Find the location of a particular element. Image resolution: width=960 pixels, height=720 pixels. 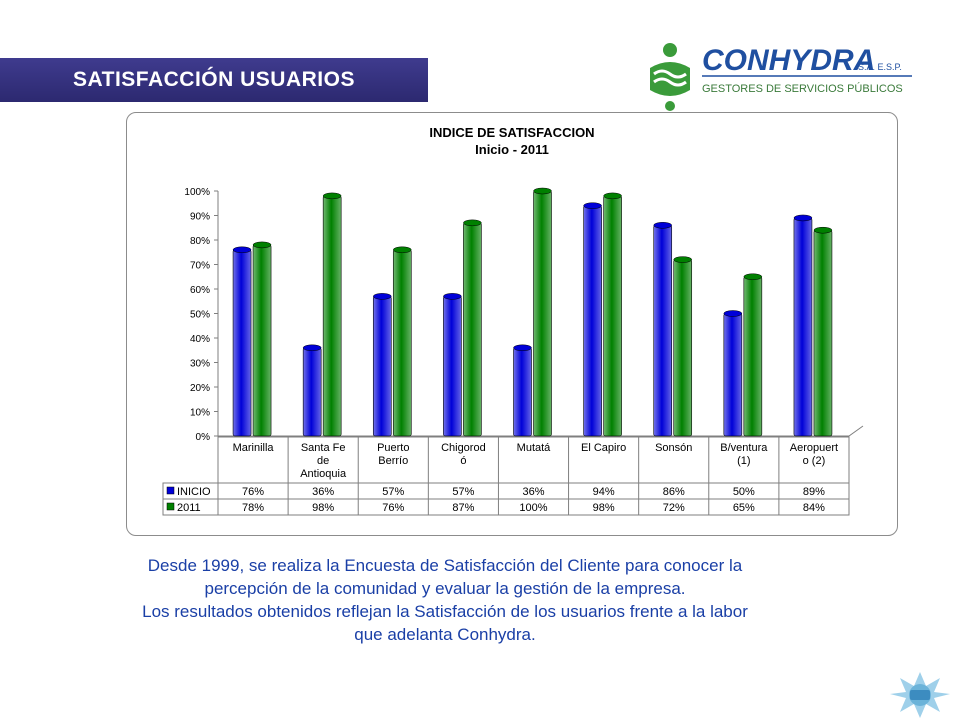

series-name: 2011 is located at coordinates (189, 508).